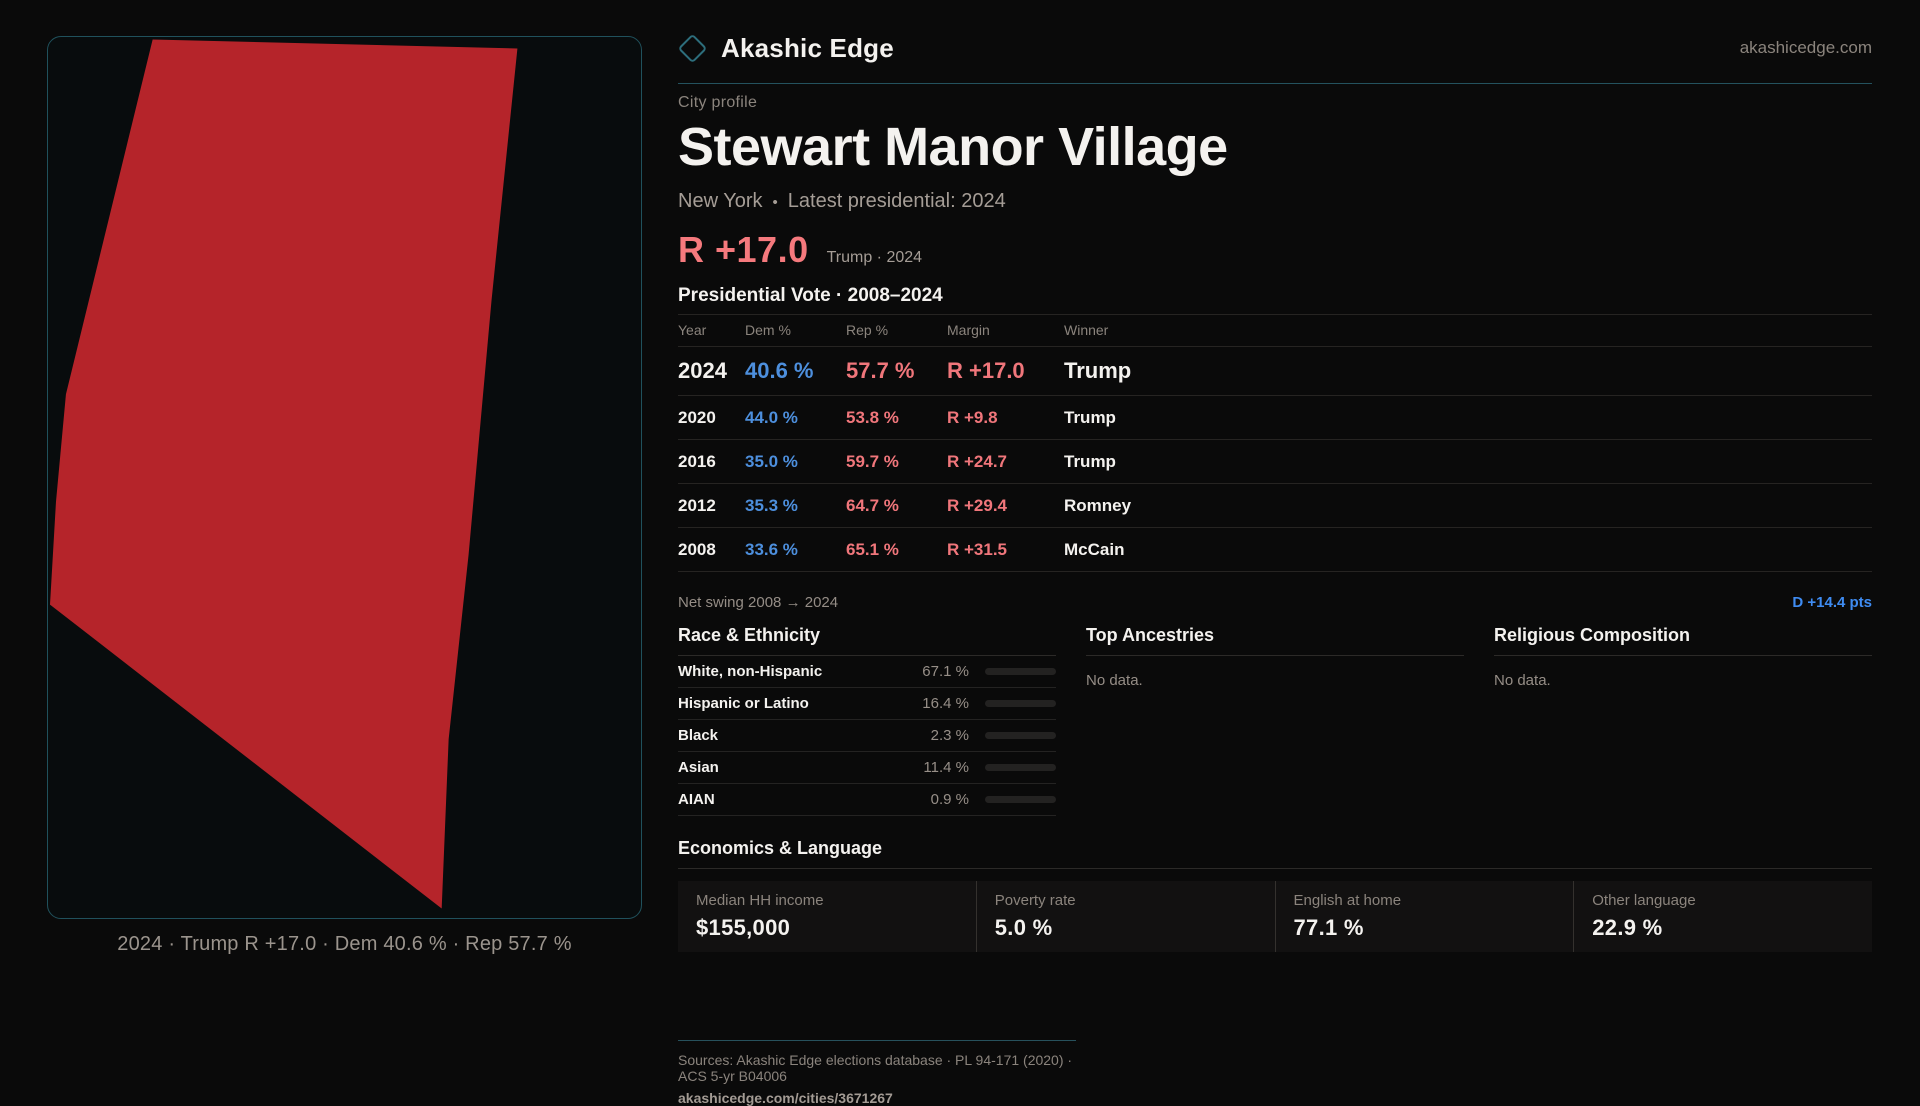 Image resolution: width=1920 pixels, height=1106 pixels. I want to click on race-value: 0.9 %, so click(949, 799).